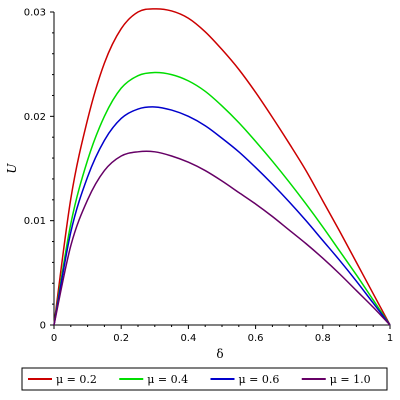  I want to click on x-tick-label: 0.4, so click(188, 338).